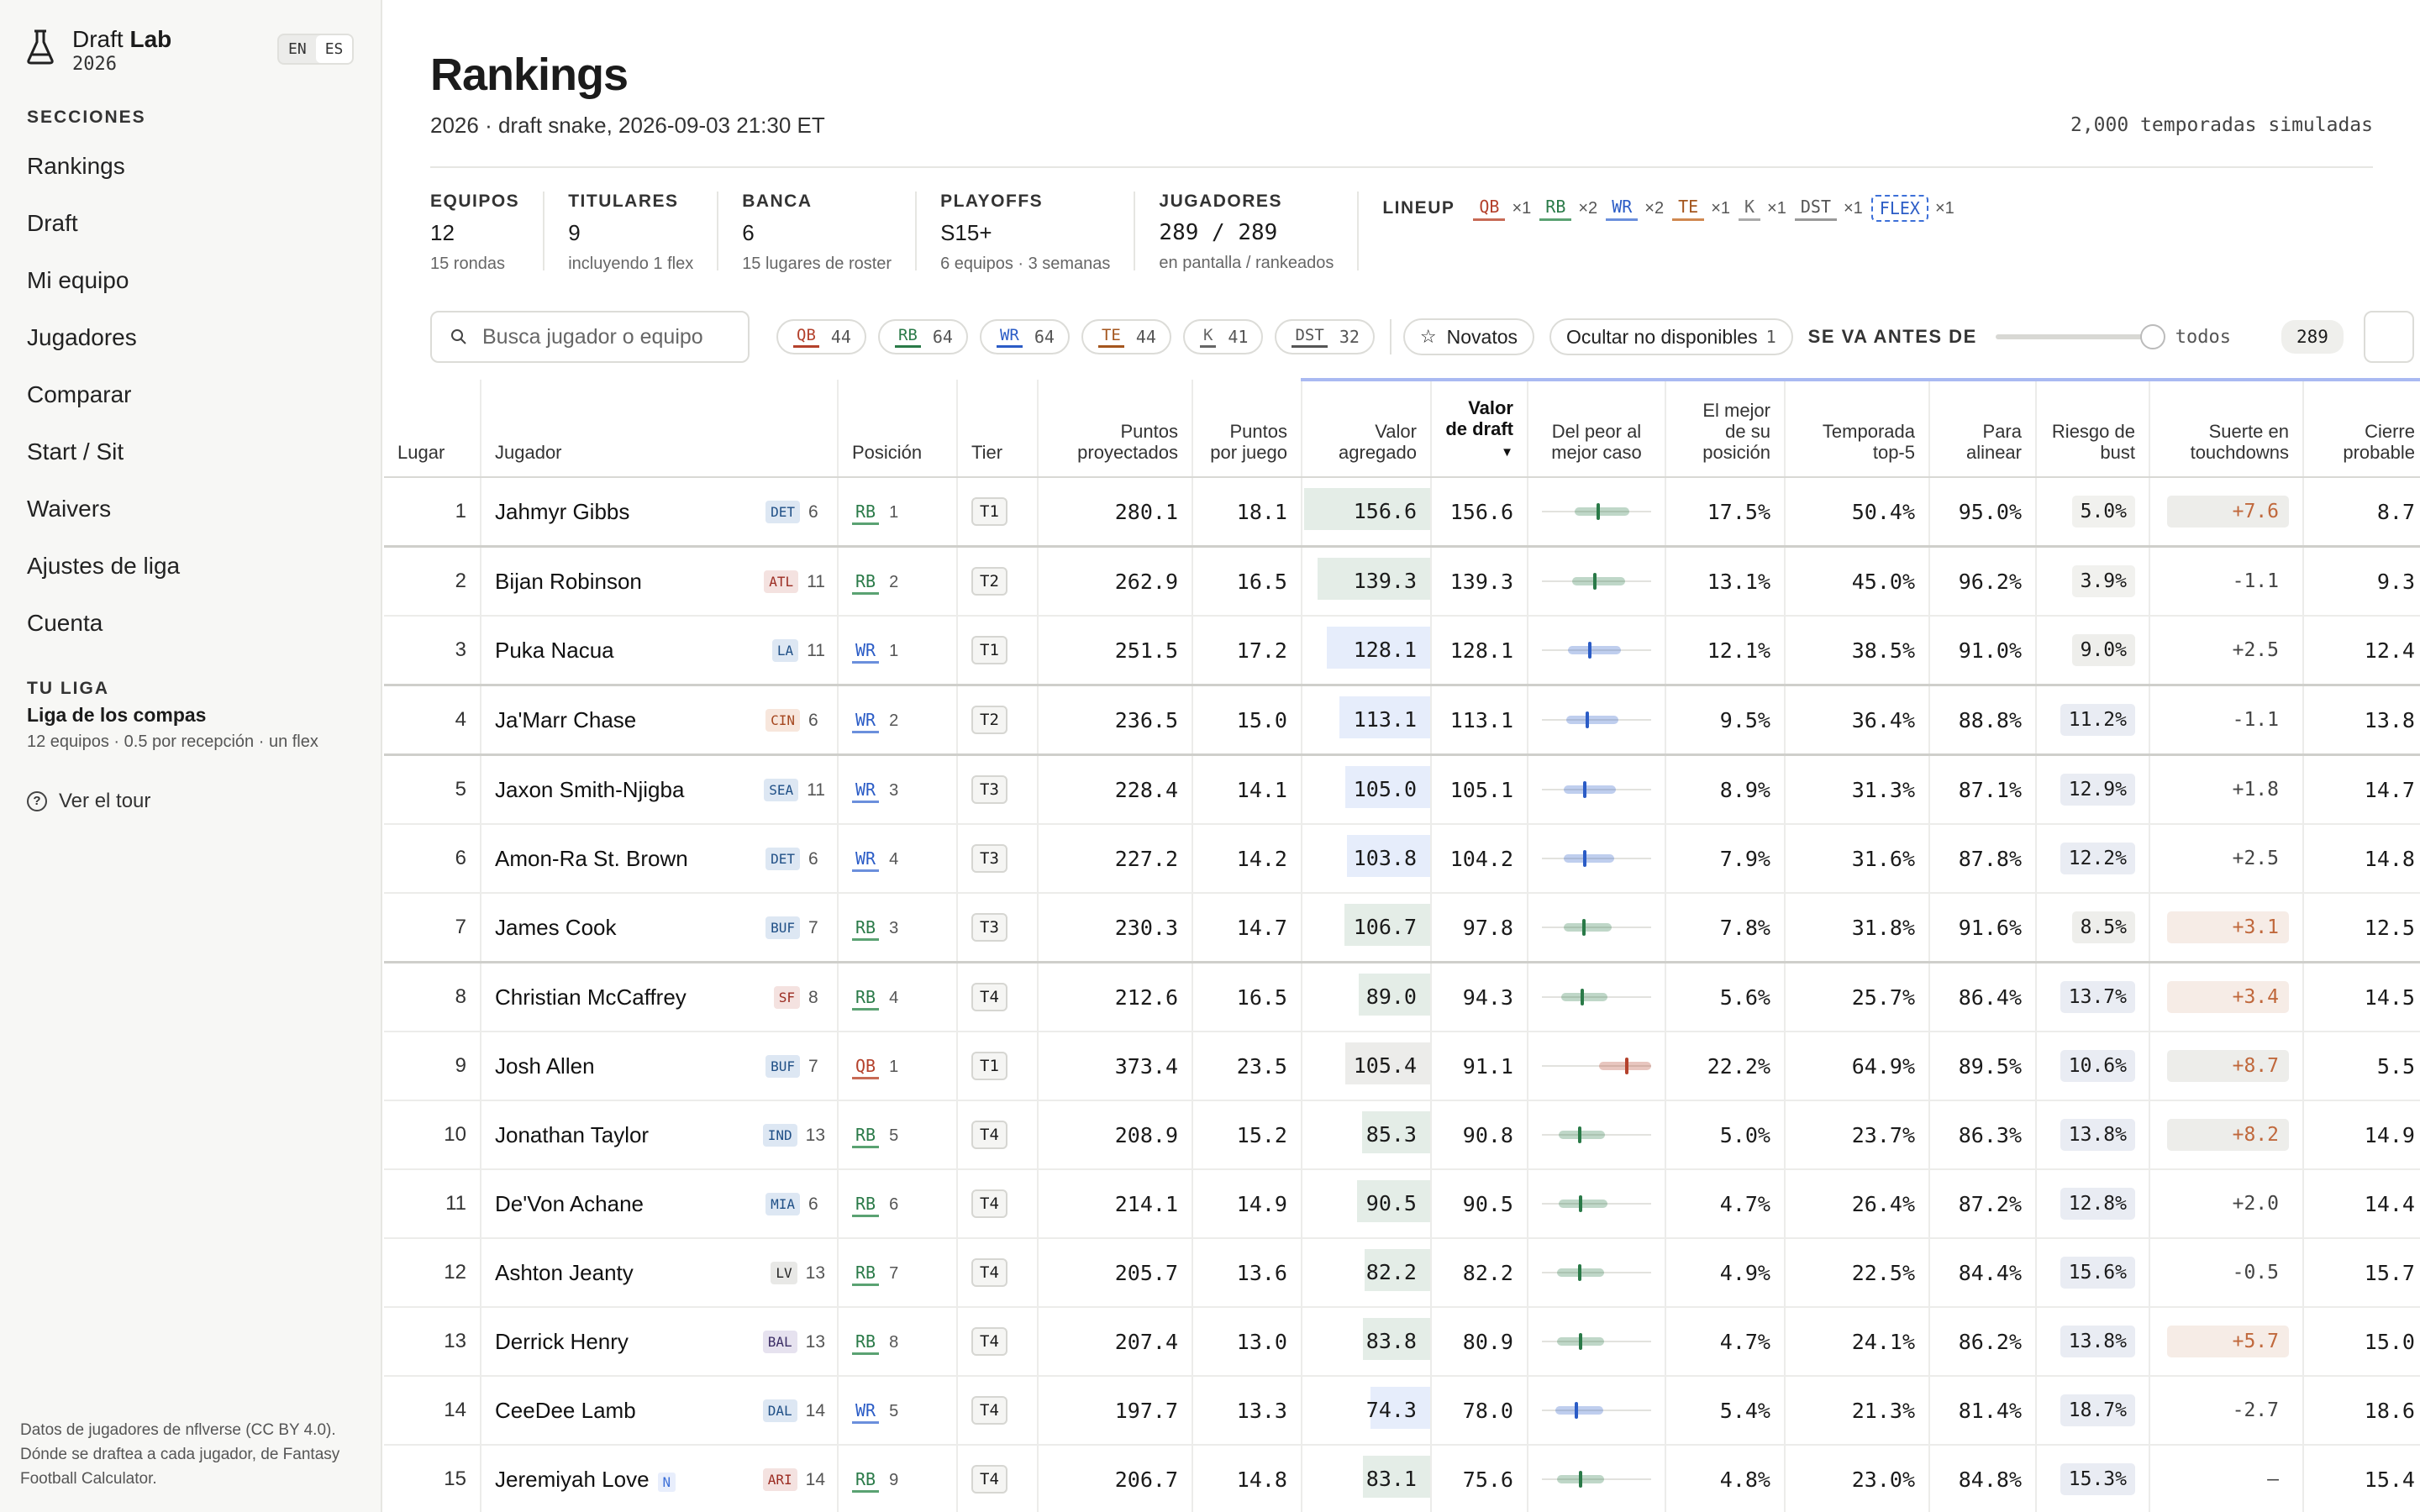 This screenshot has width=2420, height=1512. I want to click on filter-wr: WR 64, so click(1024, 336).